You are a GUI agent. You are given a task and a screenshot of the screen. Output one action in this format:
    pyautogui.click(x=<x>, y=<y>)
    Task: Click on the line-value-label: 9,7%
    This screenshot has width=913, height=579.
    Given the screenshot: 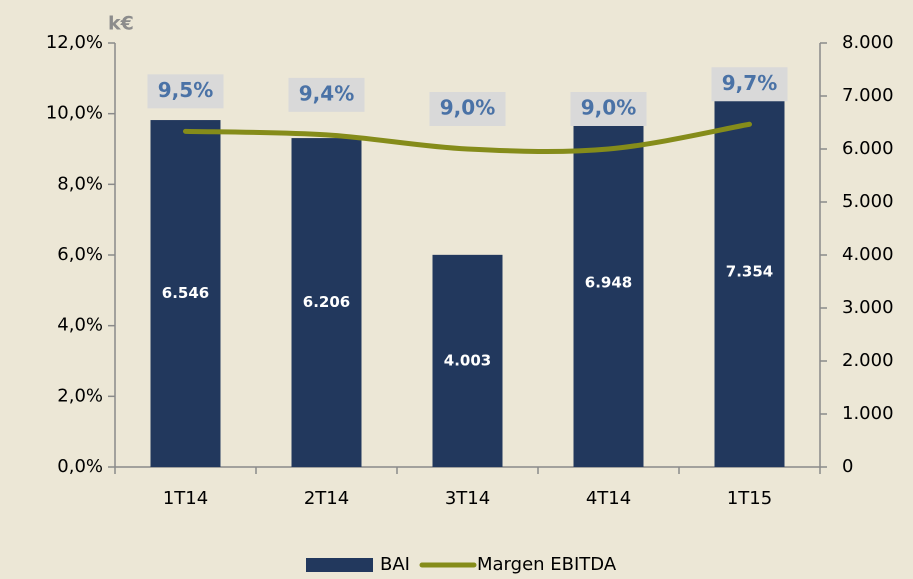 What is the action you would take?
    pyautogui.click(x=749, y=83)
    